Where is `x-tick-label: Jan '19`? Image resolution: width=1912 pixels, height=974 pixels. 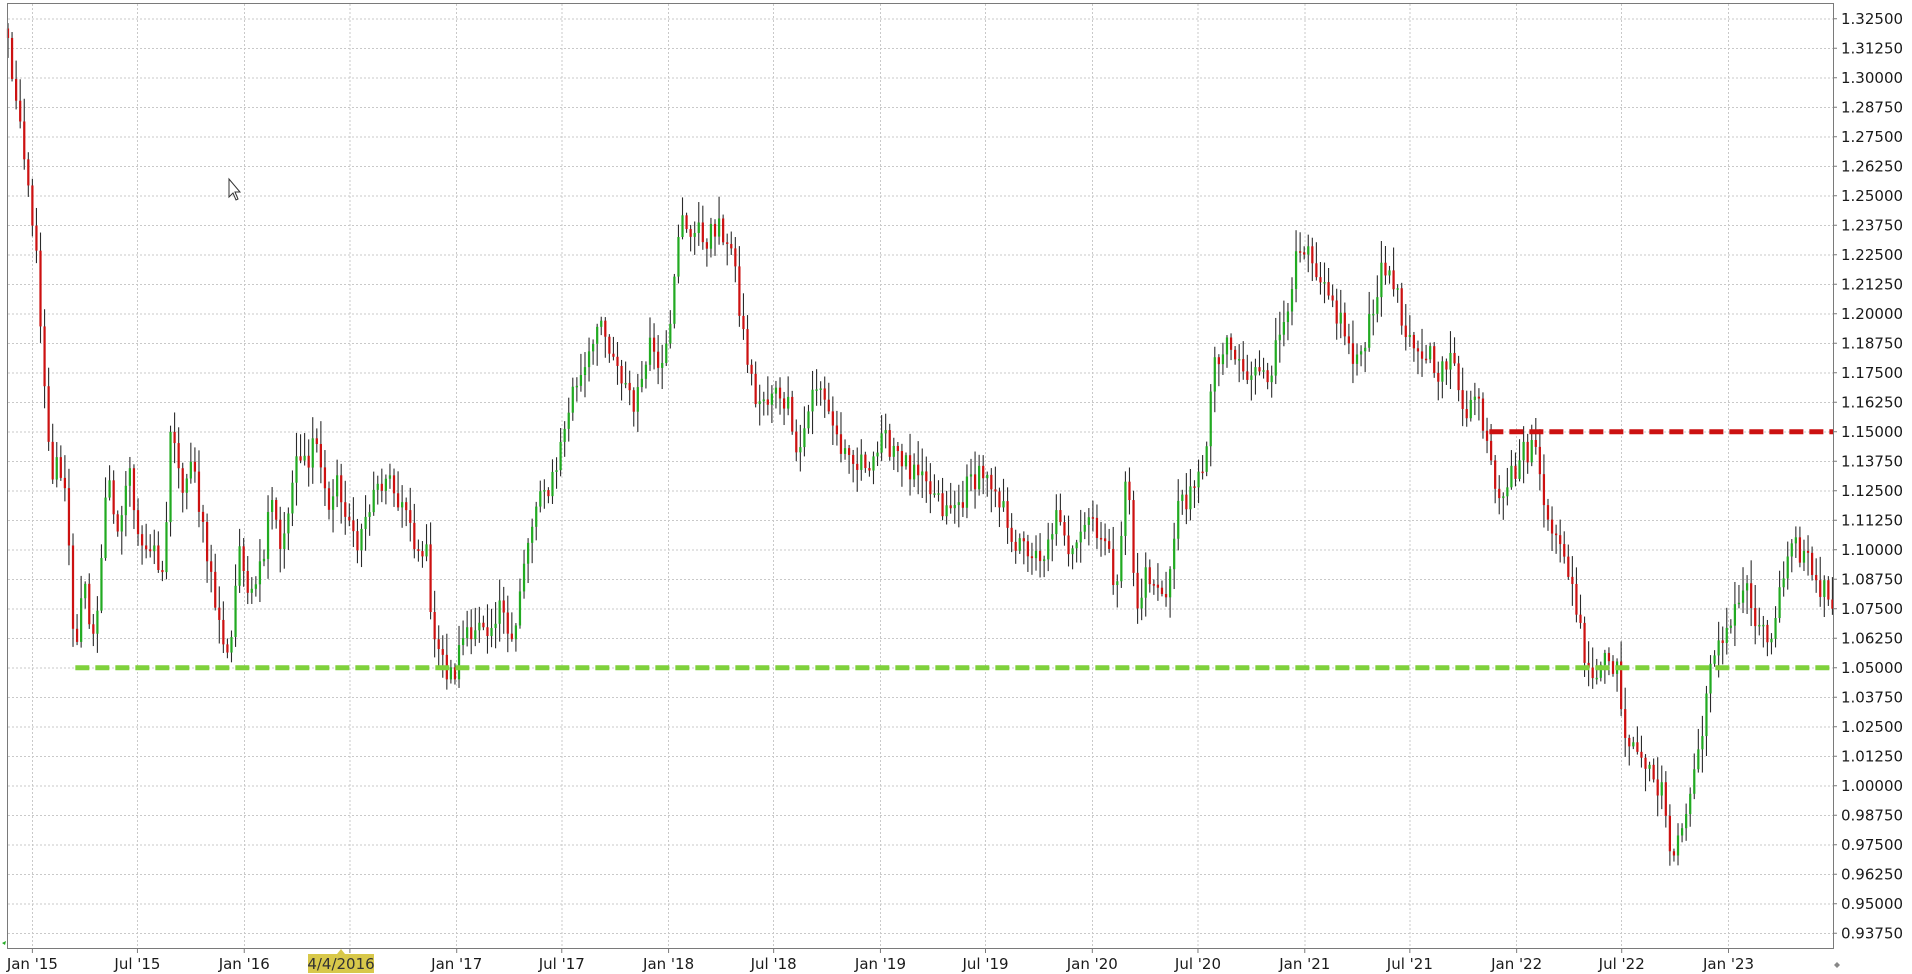
x-tick-label: Jan '19 is located at coordinates (880, 964).